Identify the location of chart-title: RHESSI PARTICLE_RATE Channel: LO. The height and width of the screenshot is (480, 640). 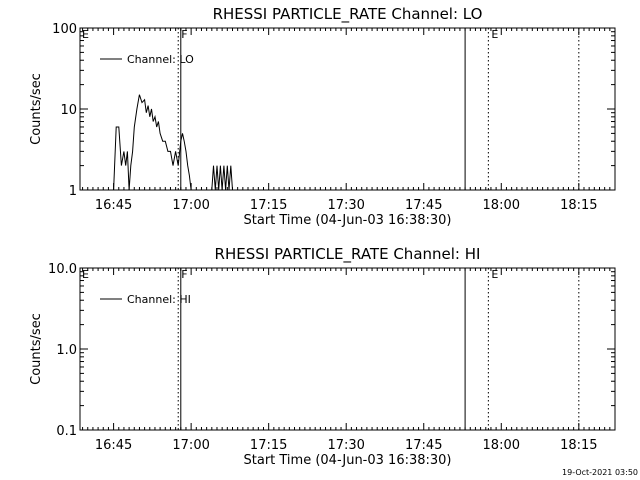
(348, 14).